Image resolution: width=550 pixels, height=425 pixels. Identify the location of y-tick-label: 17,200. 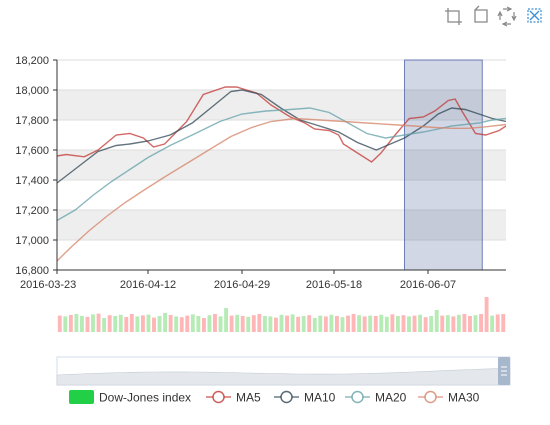
(32, 211).